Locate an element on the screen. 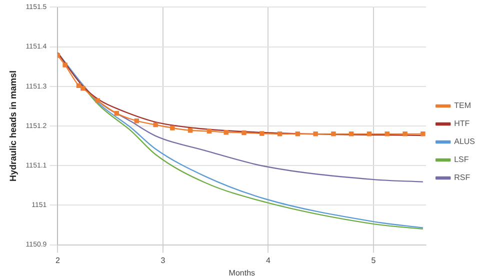  x-axis-title: Months is located at coordinates (242, 273).